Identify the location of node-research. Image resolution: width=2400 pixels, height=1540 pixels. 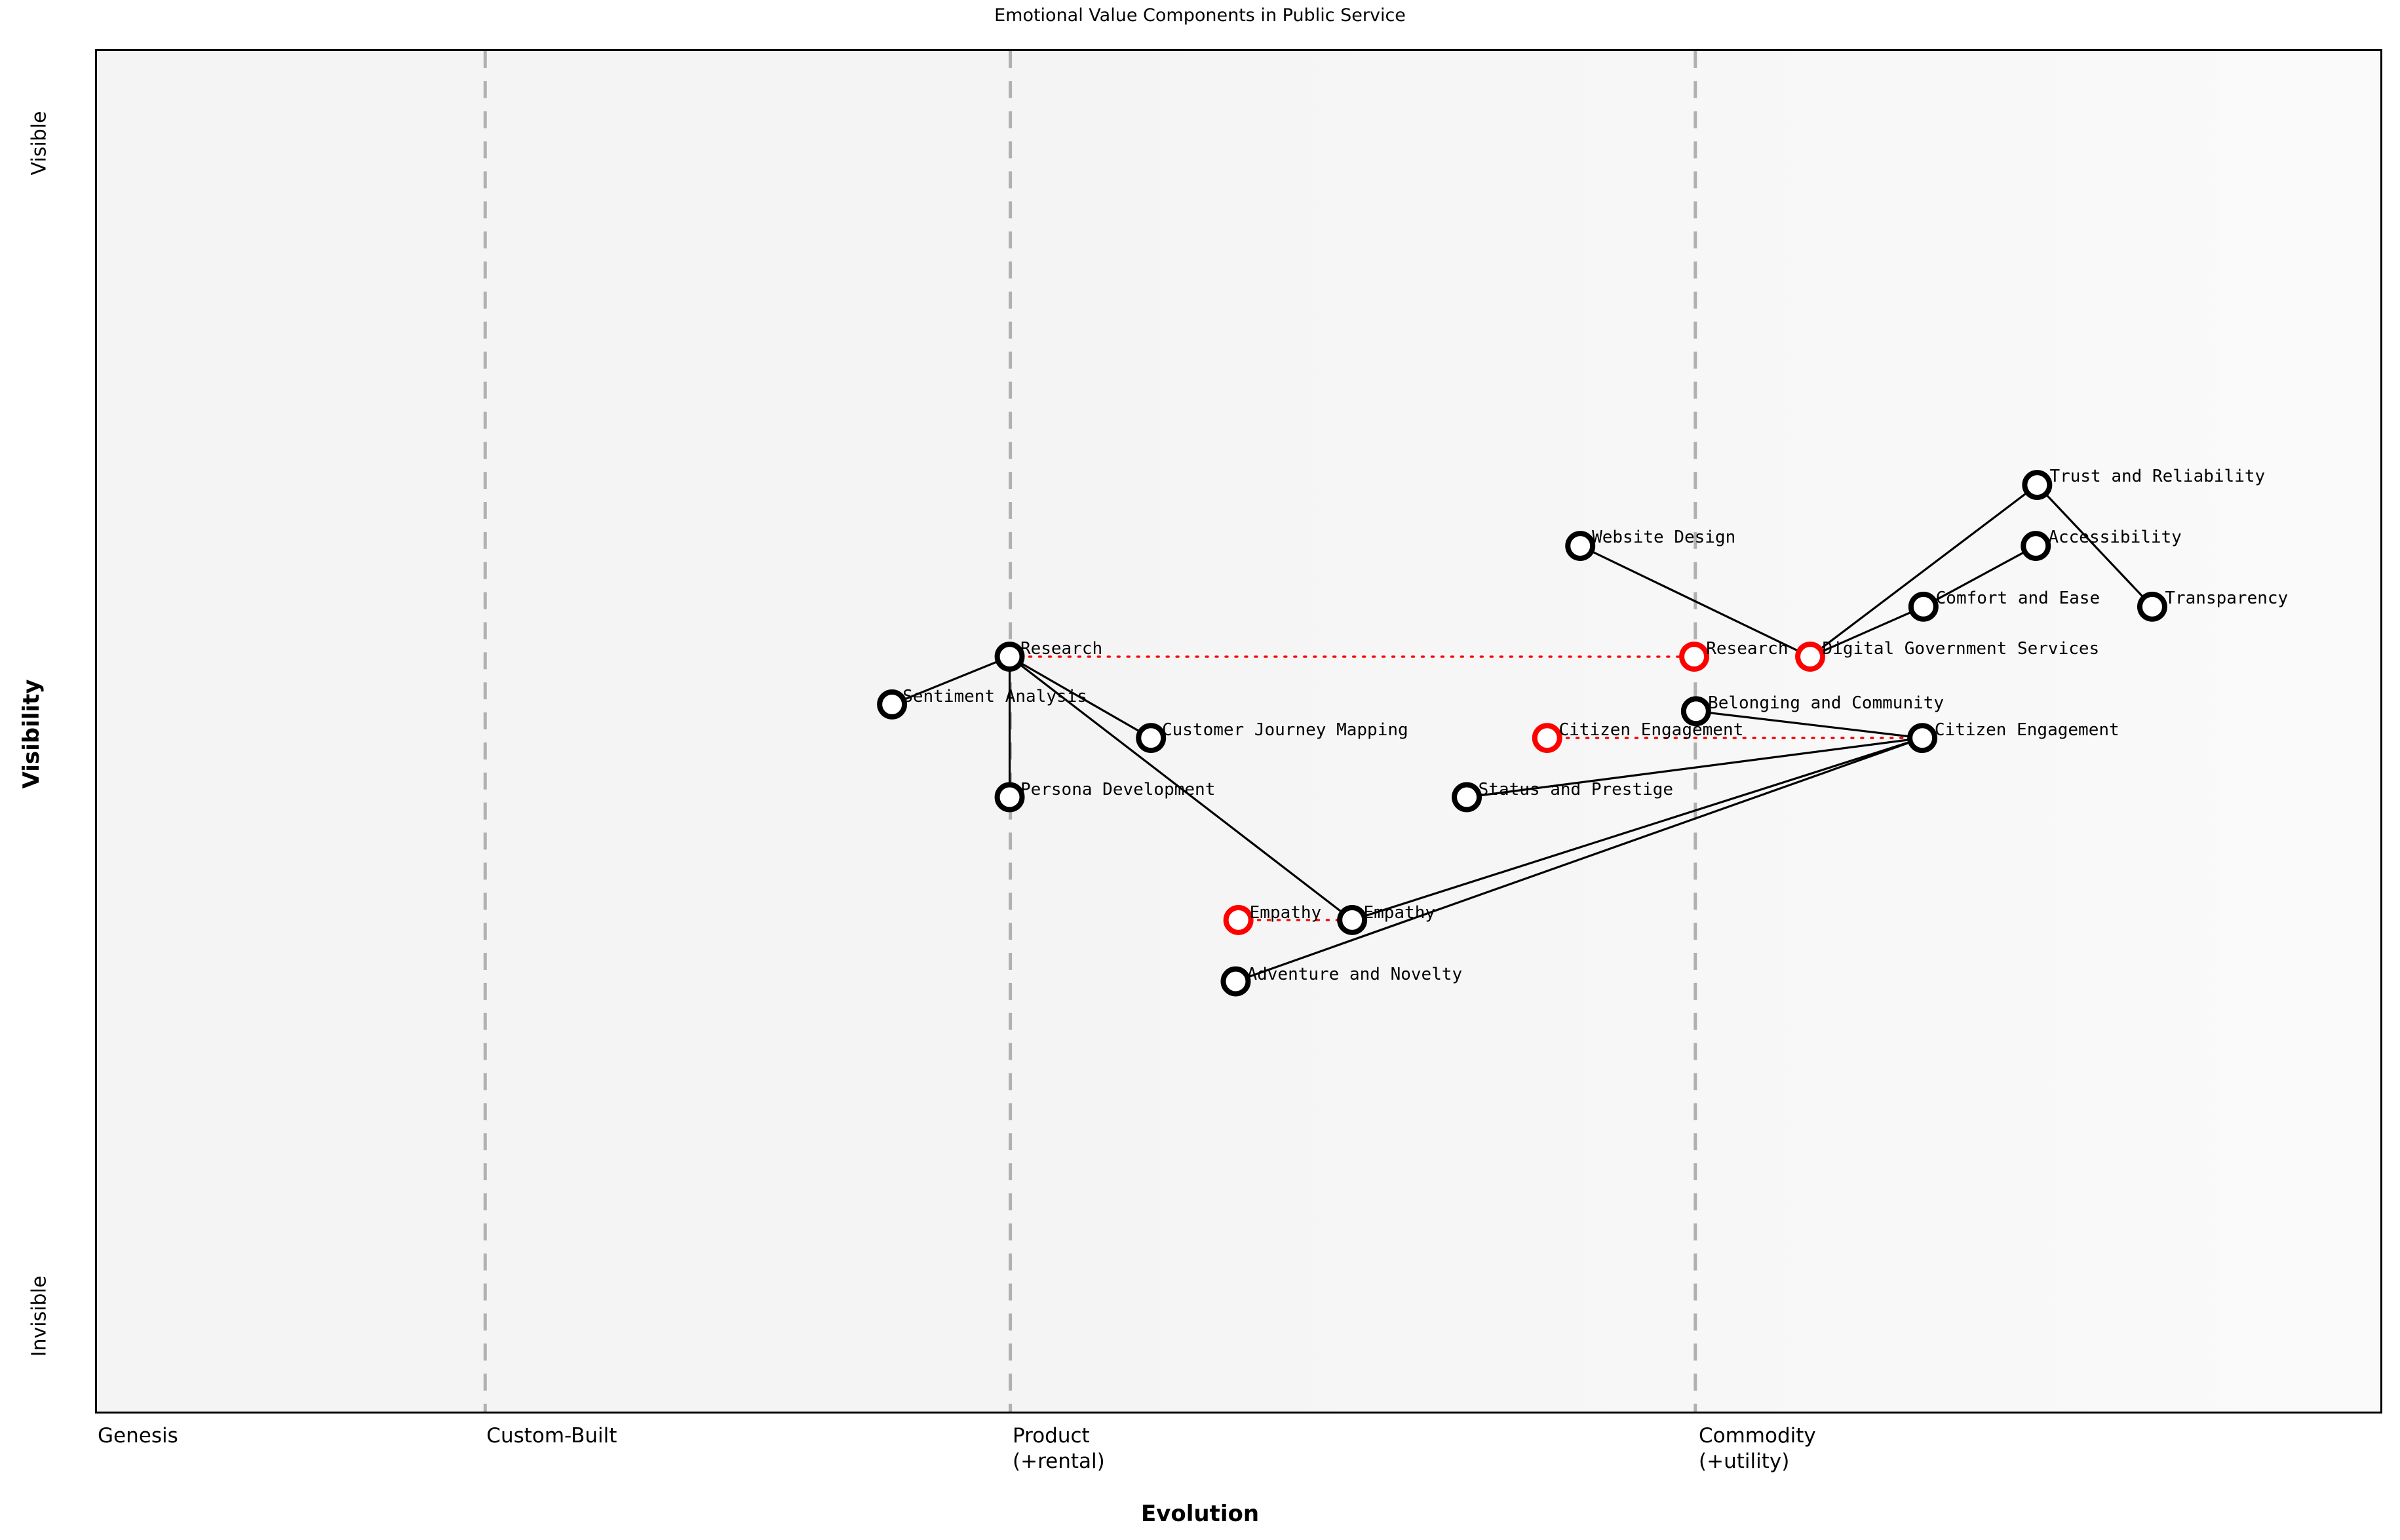
(1009, 657).